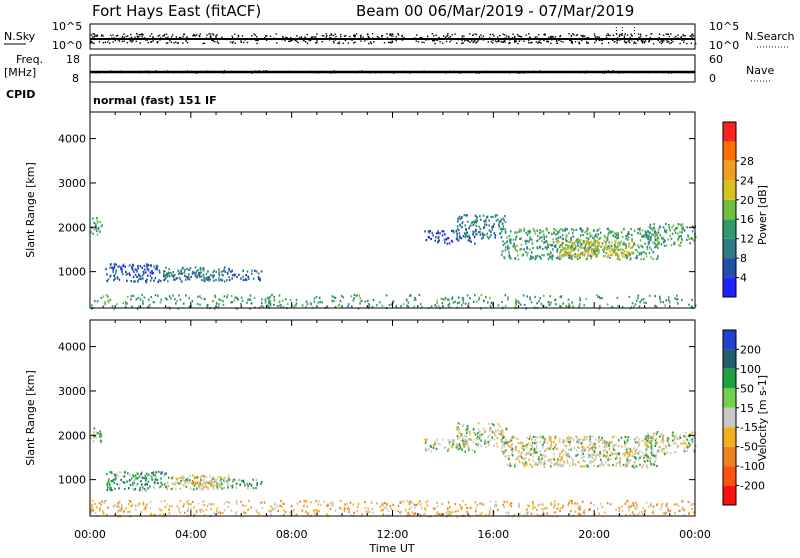  I want to click on colorbar-frame, so click(729, 417).